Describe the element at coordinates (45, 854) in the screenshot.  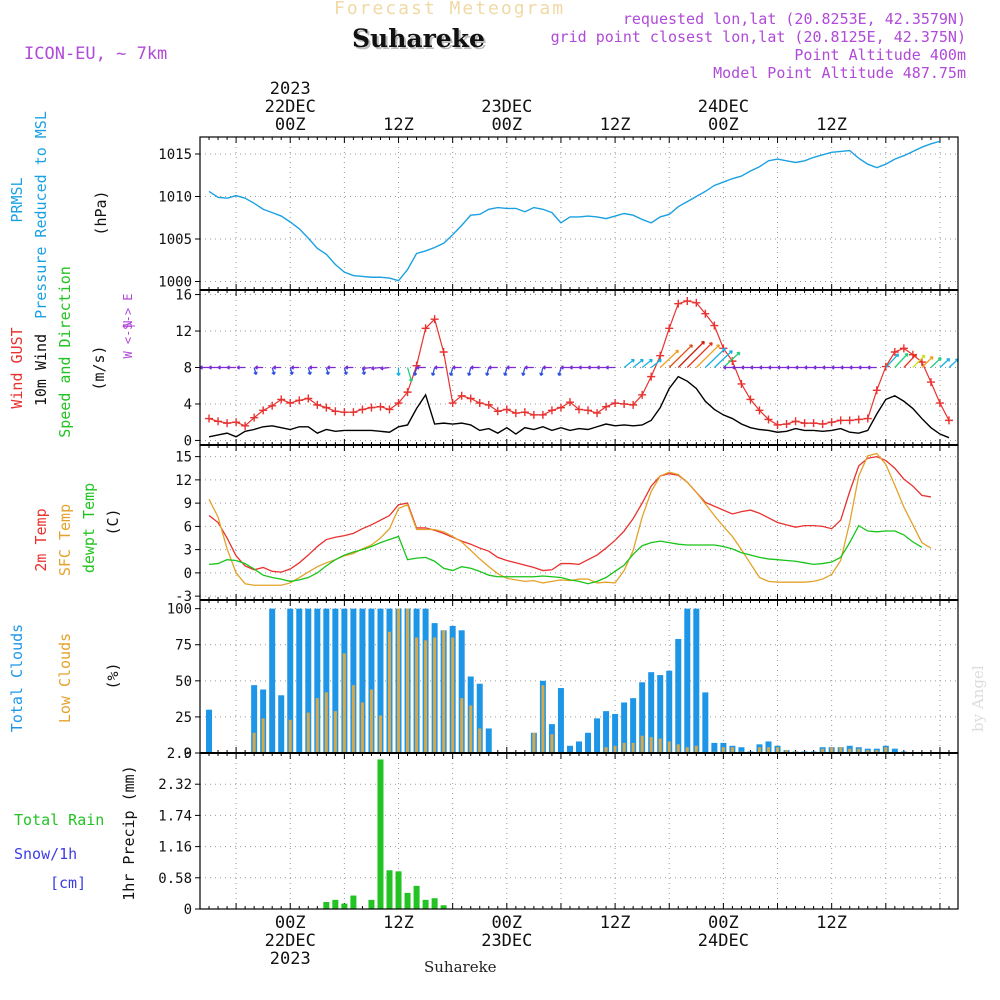
I see `snow-label: Snow/1h` at that location.